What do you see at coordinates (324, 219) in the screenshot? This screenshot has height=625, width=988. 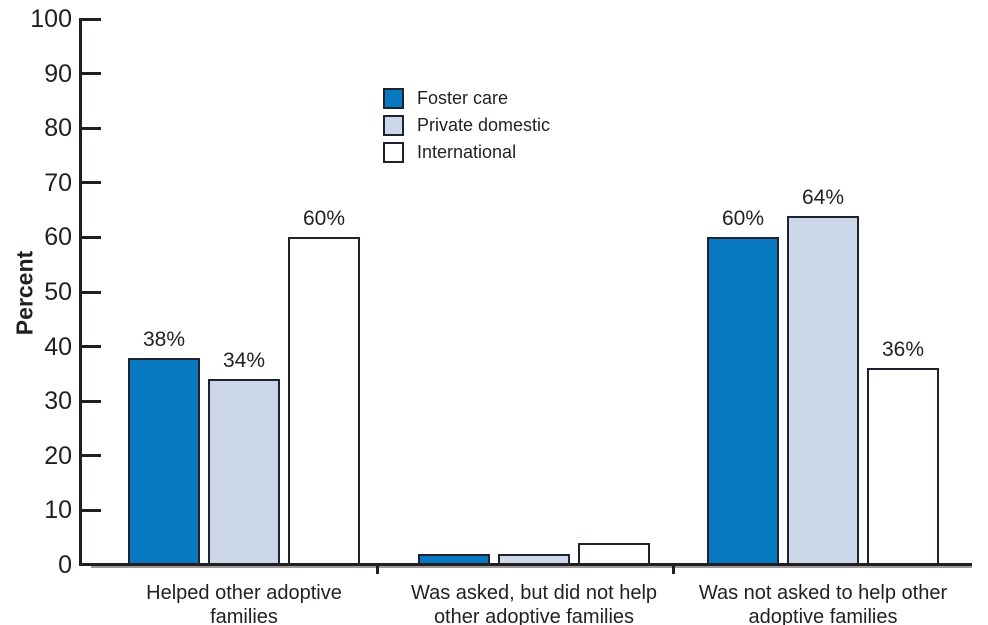 I see `international-bar-value-group-1: 60%` at bounding box center [324, 219].